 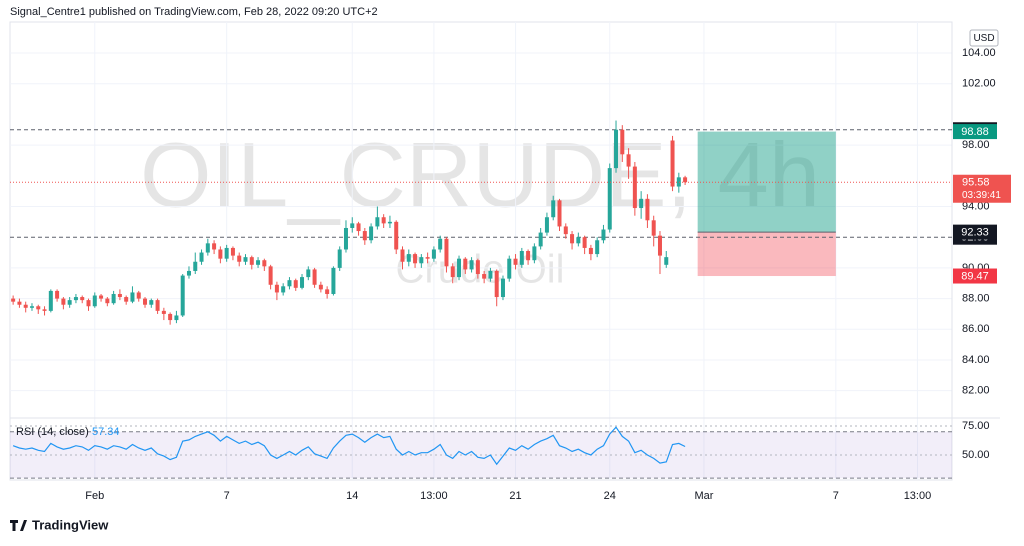 I want to click on watermark-symbol: OIL_CRUDE, 4h, so click(x=480, y=175).